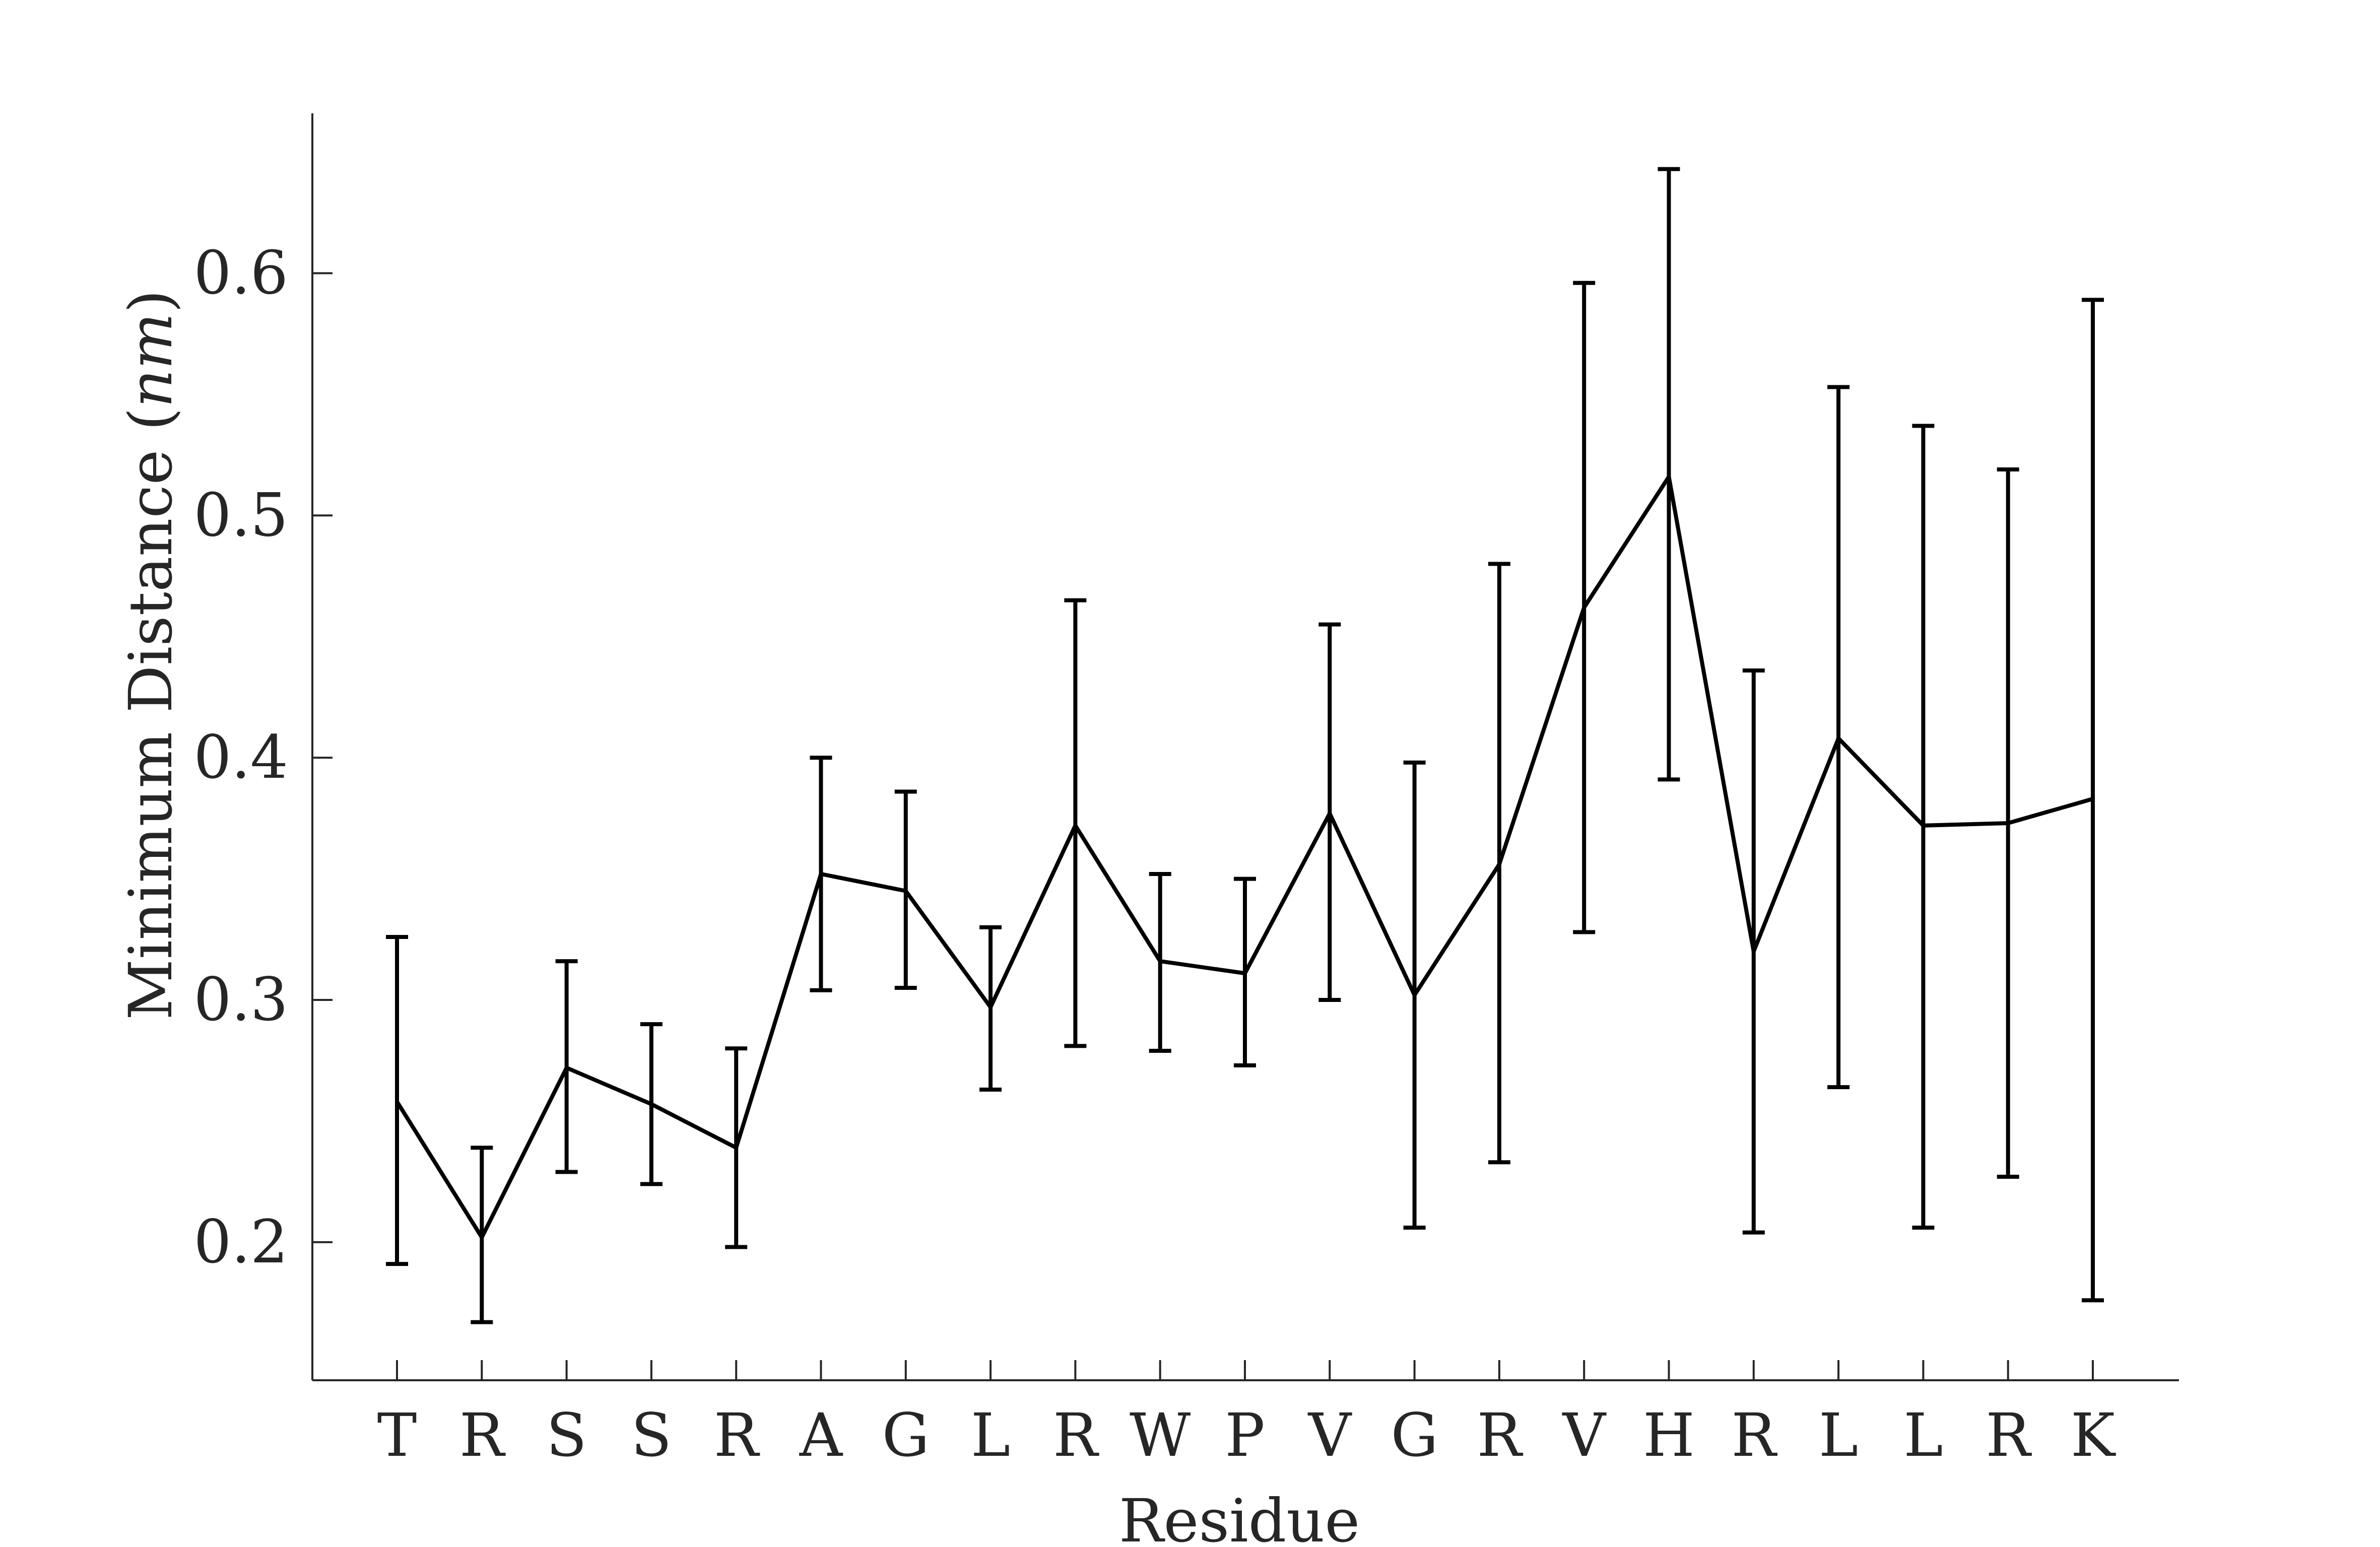 This screenshot has width=2380, height=1547. I want to click on y-axis-label-close: ), so click(150, 302).